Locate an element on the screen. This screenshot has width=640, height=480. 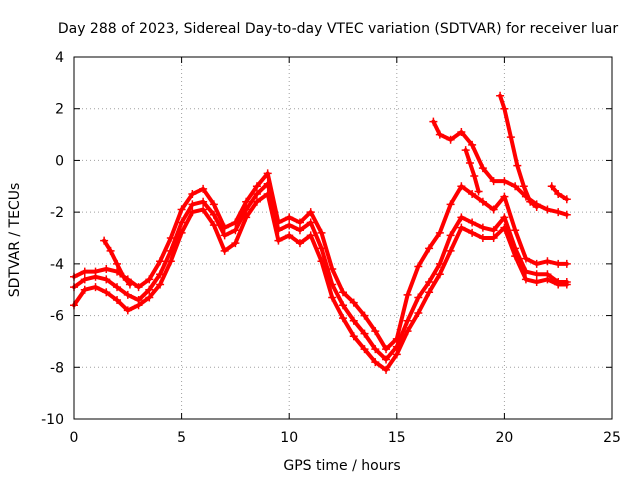
x-tick-label: 15 is located at coordinates (397, 438).